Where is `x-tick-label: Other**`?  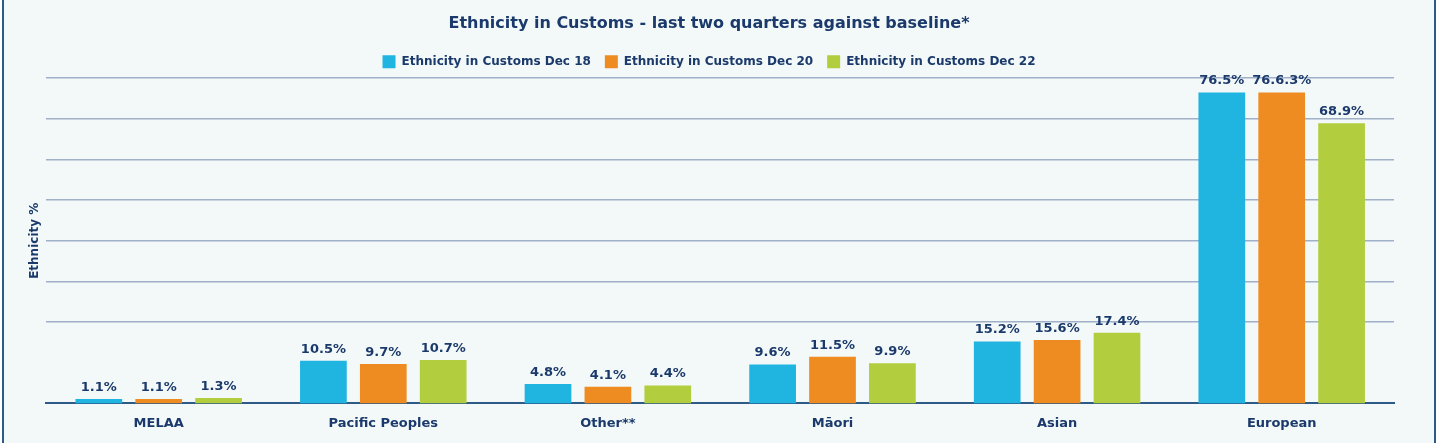
x-tick-label: Other** is located at coordinates (608, 422).